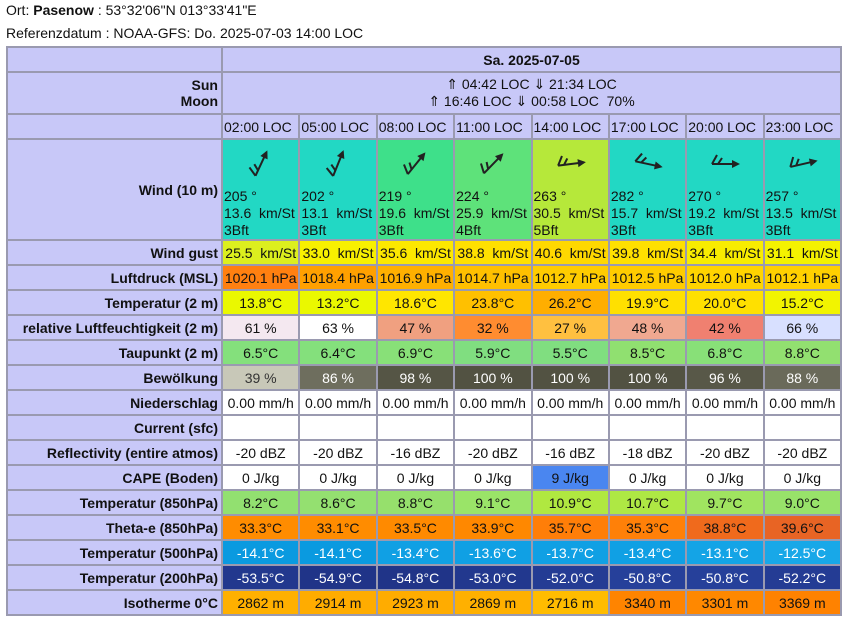 The image size is (843, 617). I want to click on value-cell: 6.4°C, so click(338, 352).